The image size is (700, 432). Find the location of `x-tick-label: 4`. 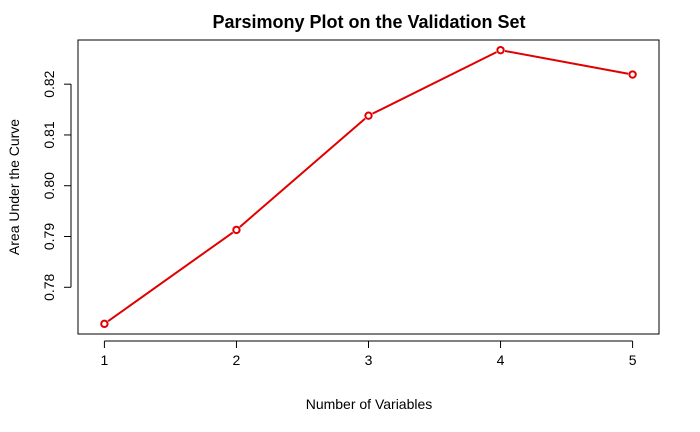

x-tick-label: 4 is located at coordinates (501, 360).